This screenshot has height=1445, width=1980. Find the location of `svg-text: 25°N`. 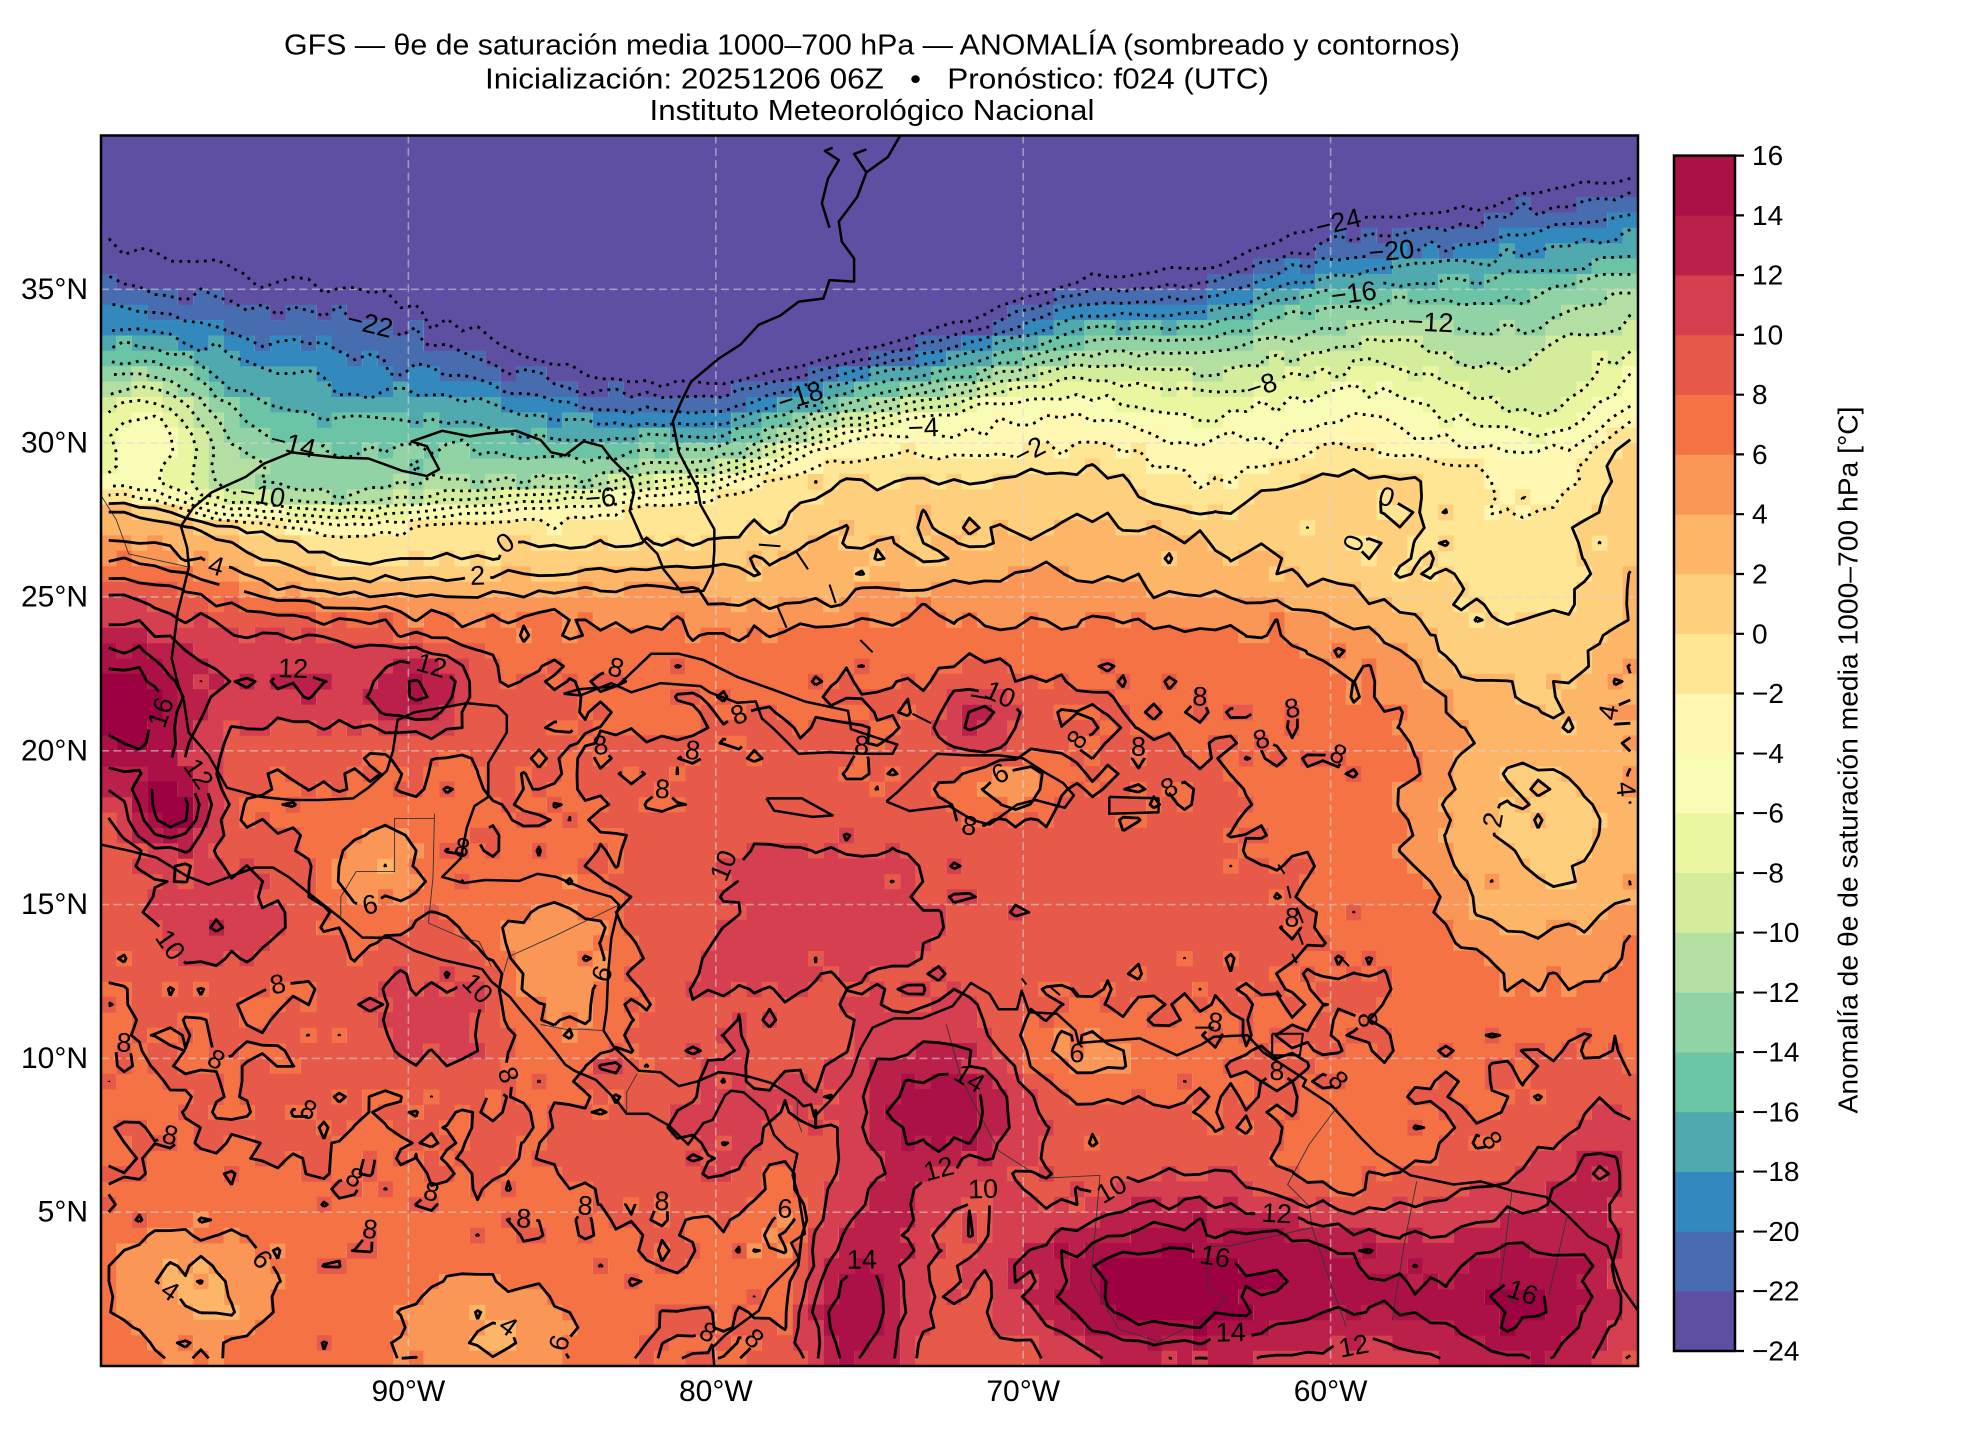

svg-text: 25°N is located at coordinates (54, 596).